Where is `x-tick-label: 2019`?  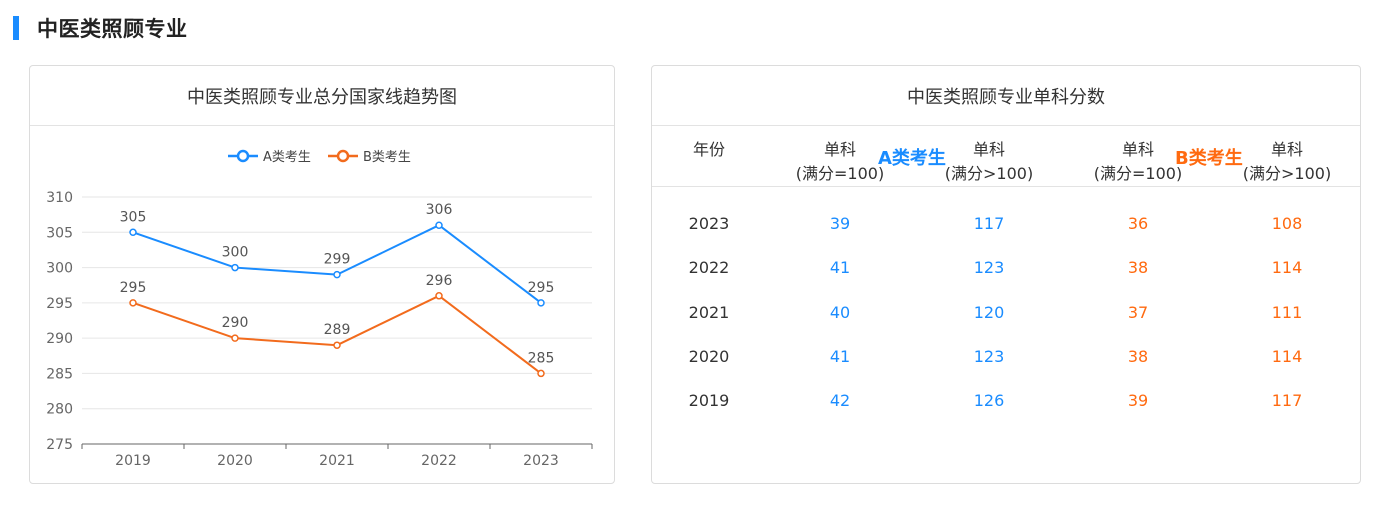 x-tick-label: 2019 is located at coordinates (133, 461).